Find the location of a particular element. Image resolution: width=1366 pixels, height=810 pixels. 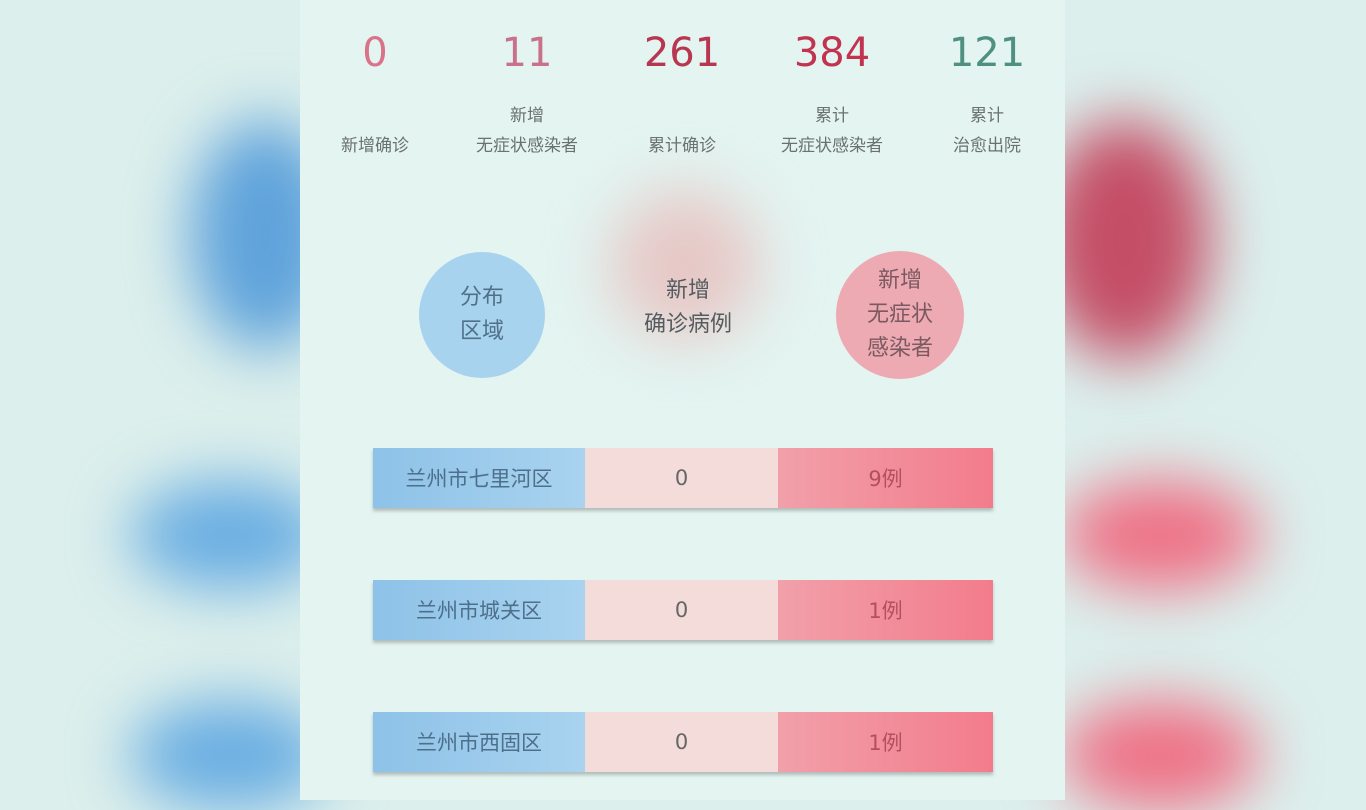

stat-label-line: 新增确诊 is located at coordinates (375, 146).